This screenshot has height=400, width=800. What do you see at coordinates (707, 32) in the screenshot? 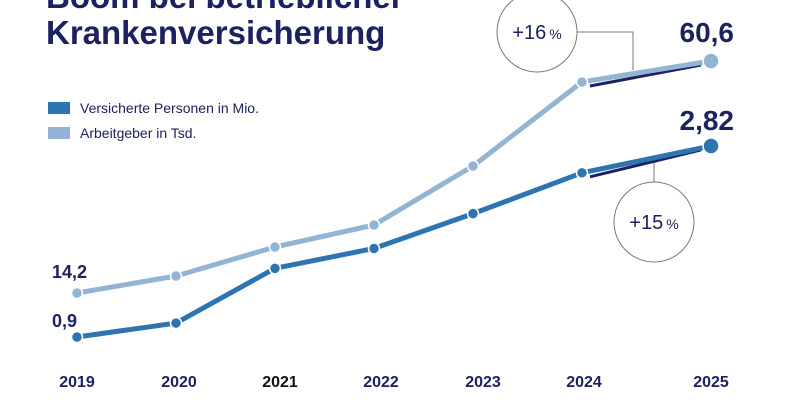
I see `data-label-light-last: 60,6` at bounding box center [707, 32].